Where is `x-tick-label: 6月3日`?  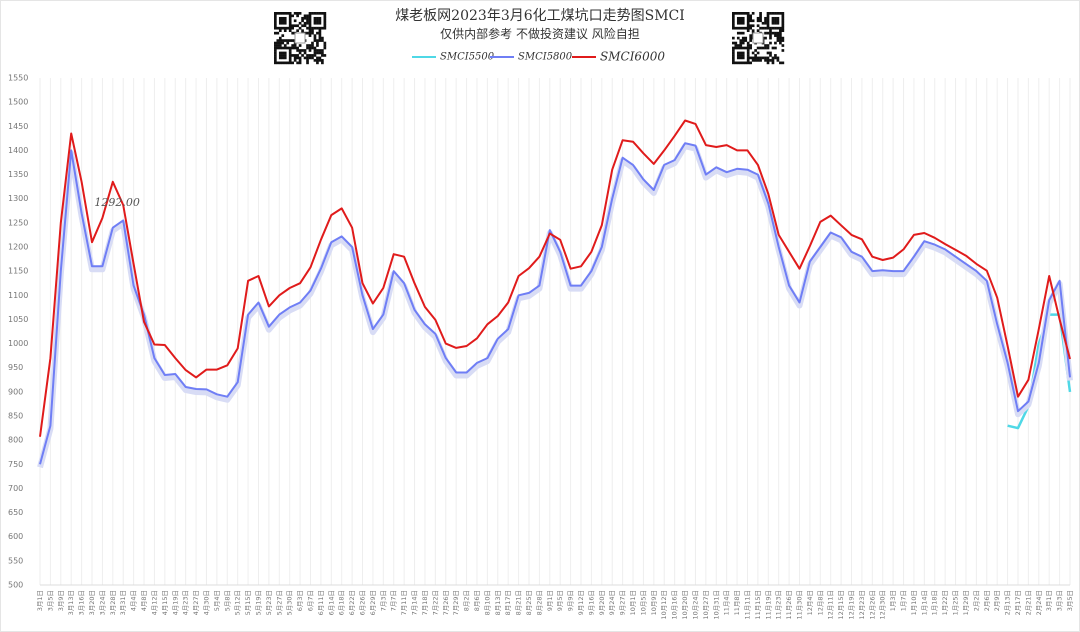 x-tick-label: 6月3日 is located at coordinates (300, 600).